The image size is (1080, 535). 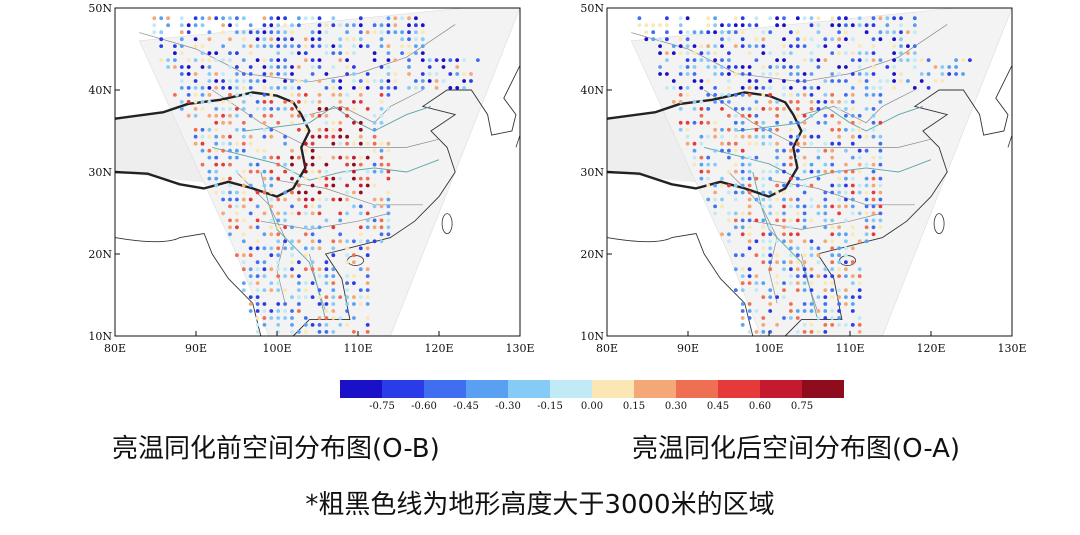 I want to click on caption-before: 亮温同化前空间分布图(O-B), so click(x=276, y=449).